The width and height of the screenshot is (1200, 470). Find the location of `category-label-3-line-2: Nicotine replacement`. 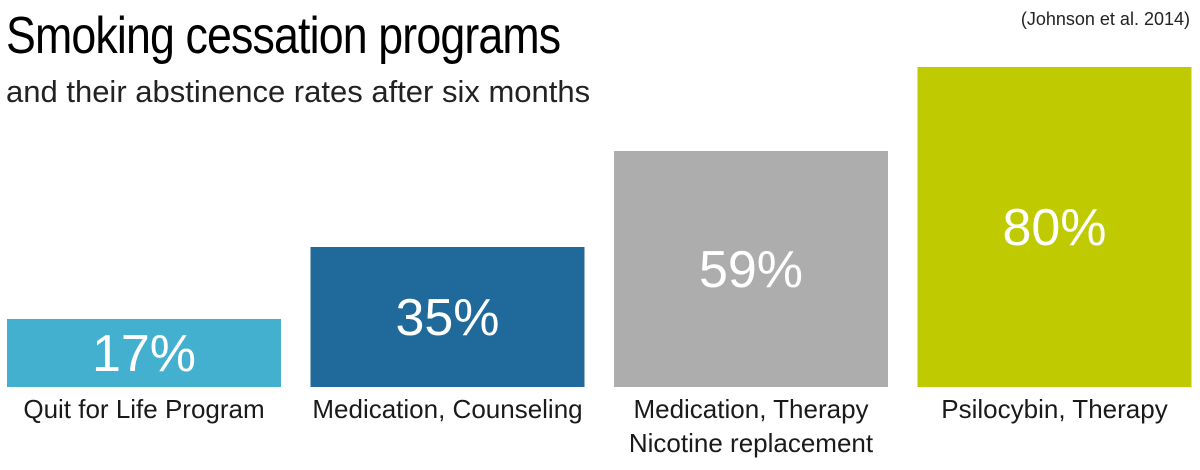

category-label-3-line-2: Nicotine replacement is located at coordinates (751, 443).